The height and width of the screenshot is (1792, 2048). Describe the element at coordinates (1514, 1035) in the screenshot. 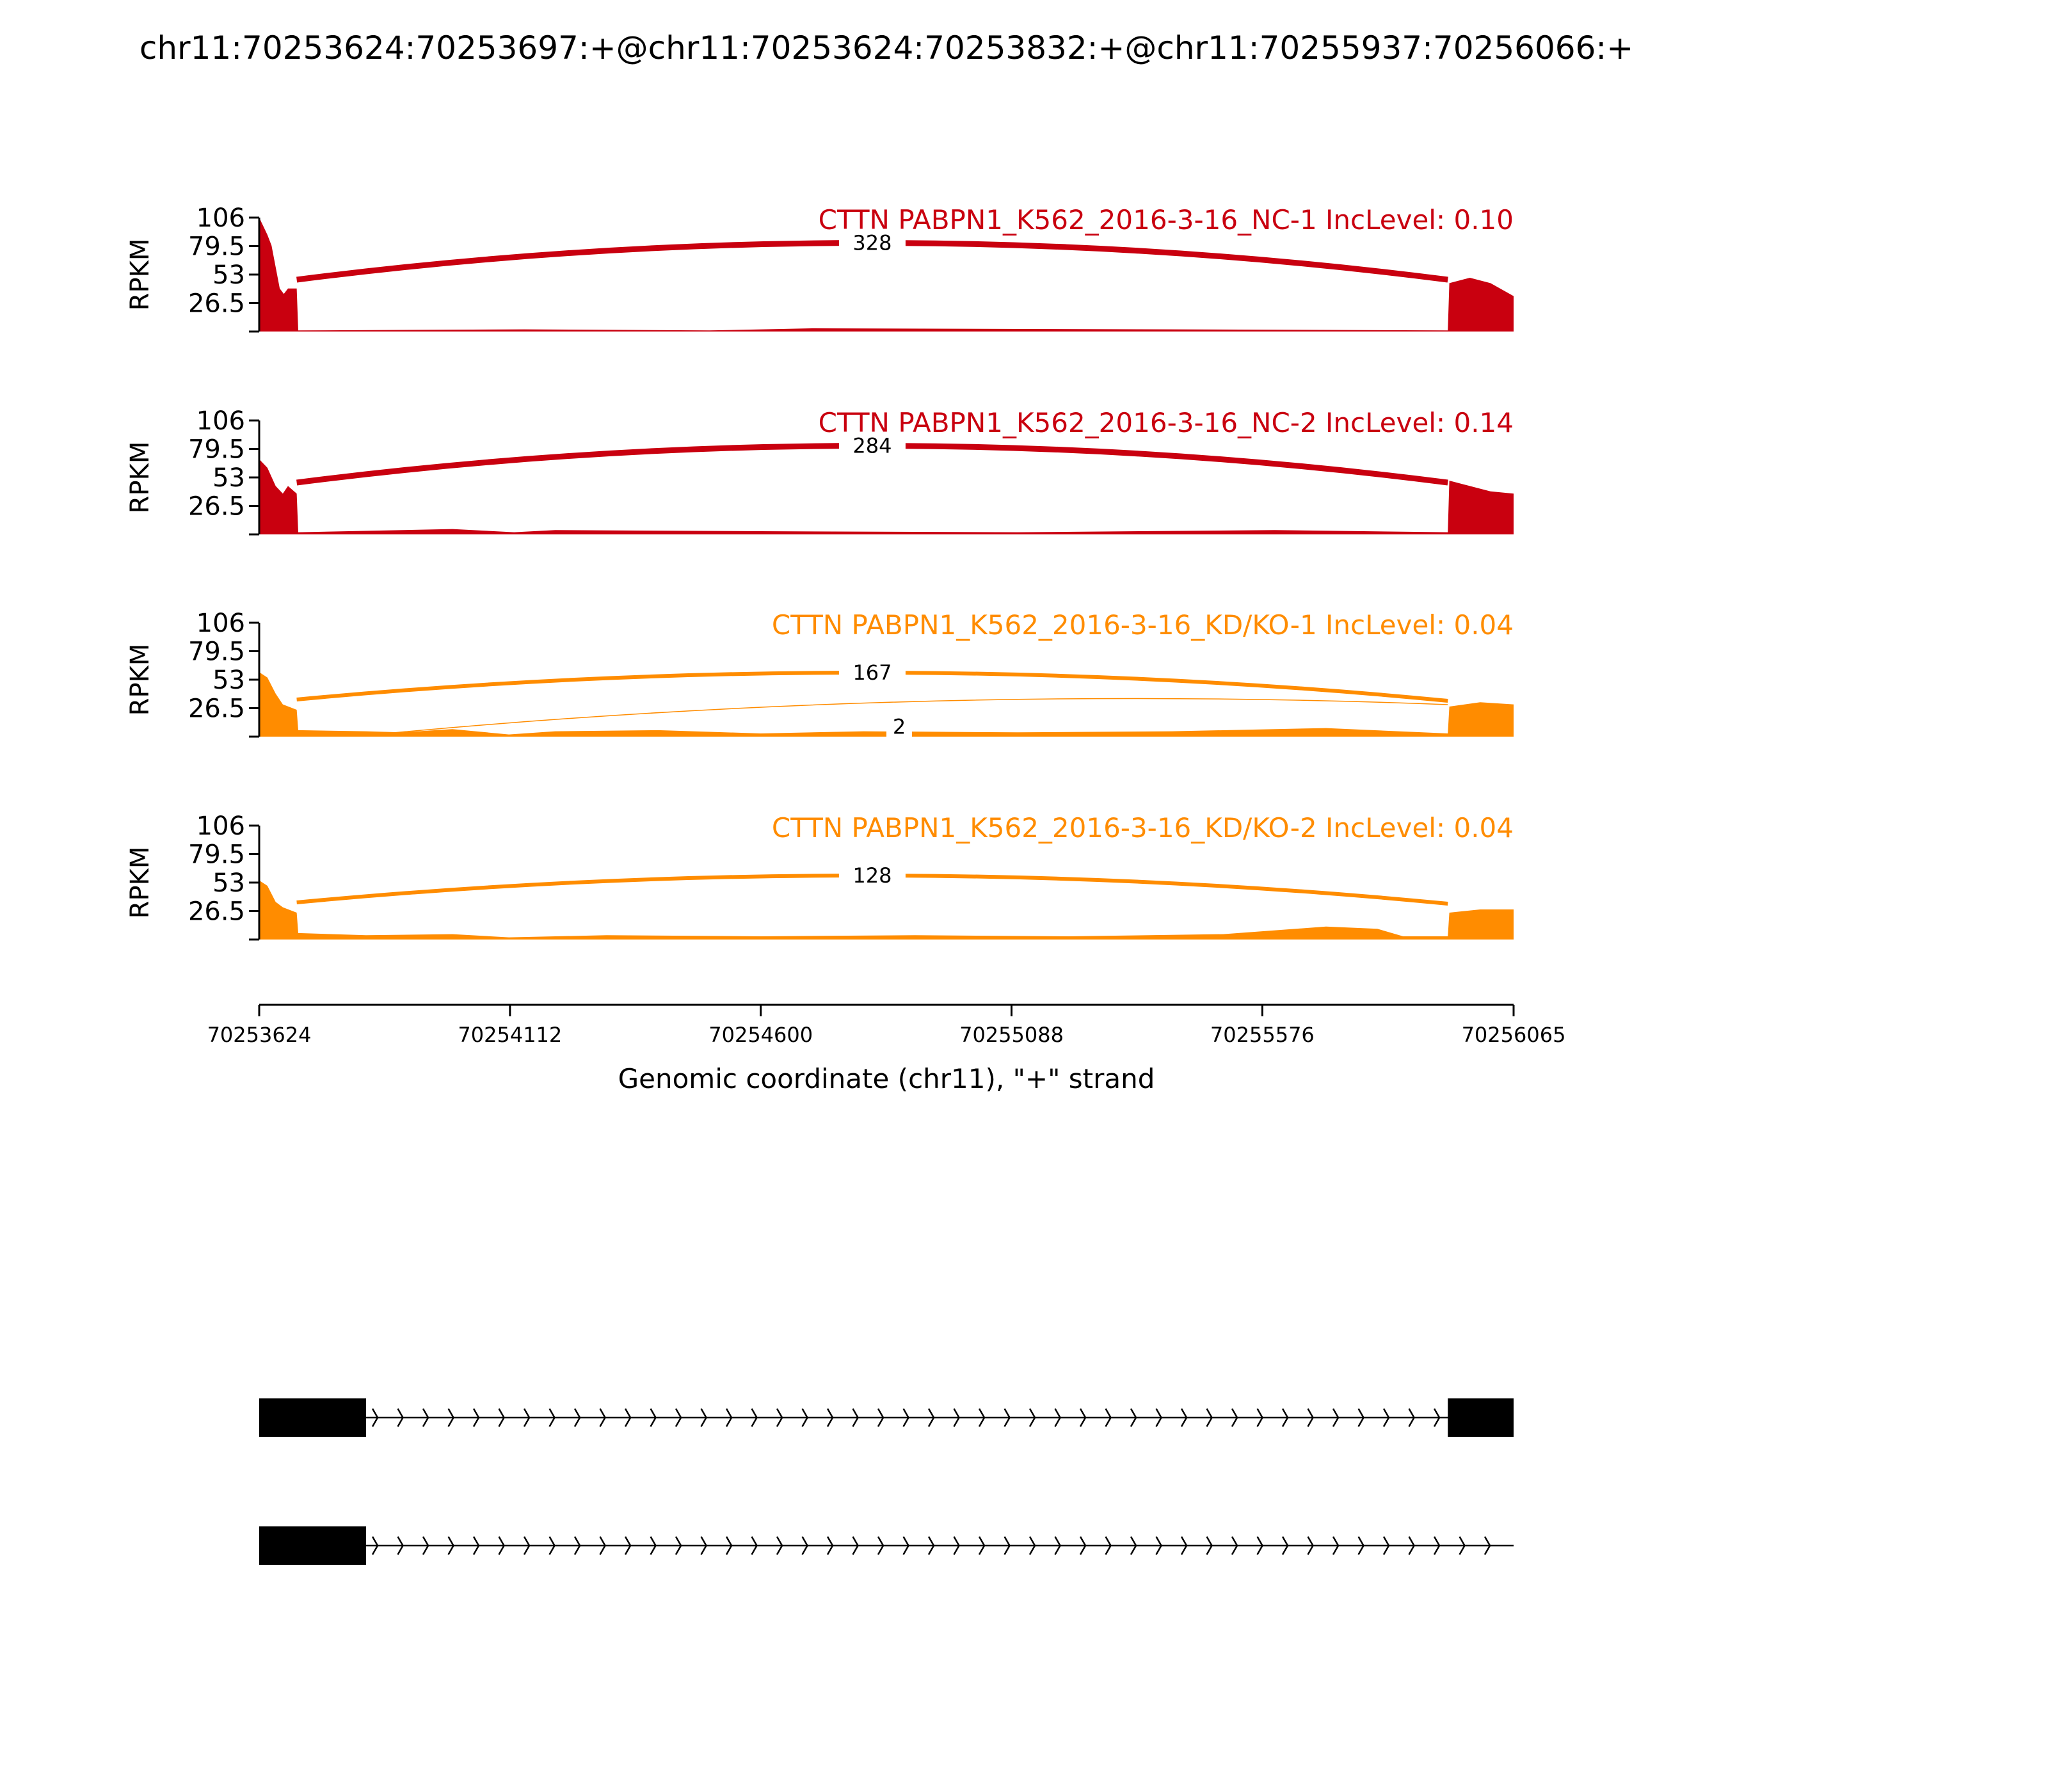

I see `x-tick-label: 70256065` at that location.